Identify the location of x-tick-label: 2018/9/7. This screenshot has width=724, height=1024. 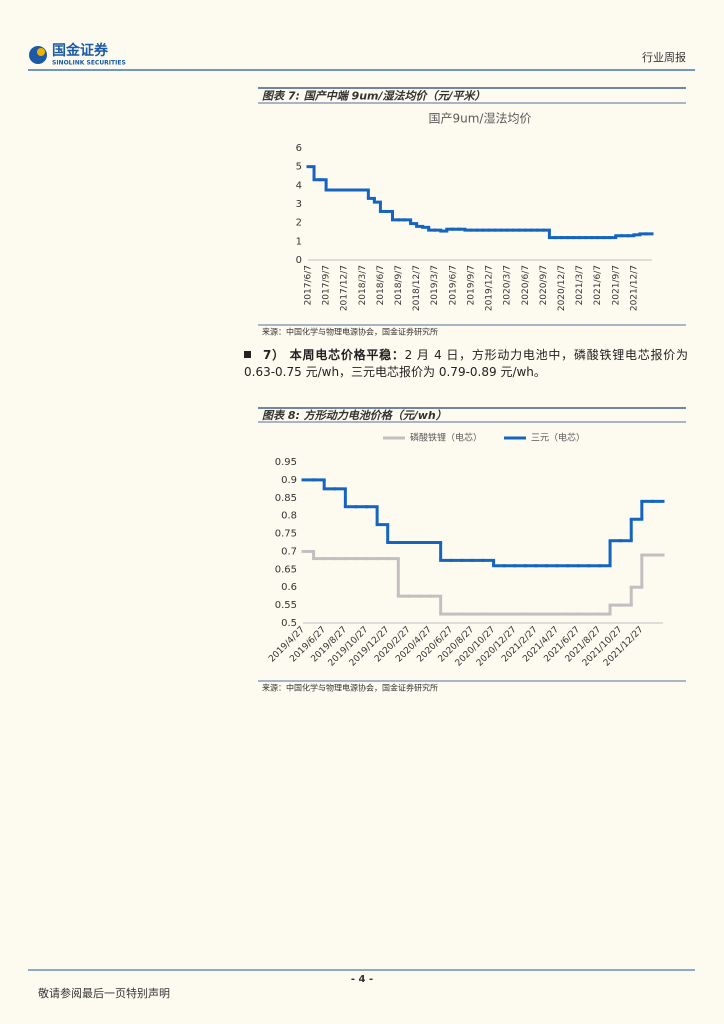
(399, 285).